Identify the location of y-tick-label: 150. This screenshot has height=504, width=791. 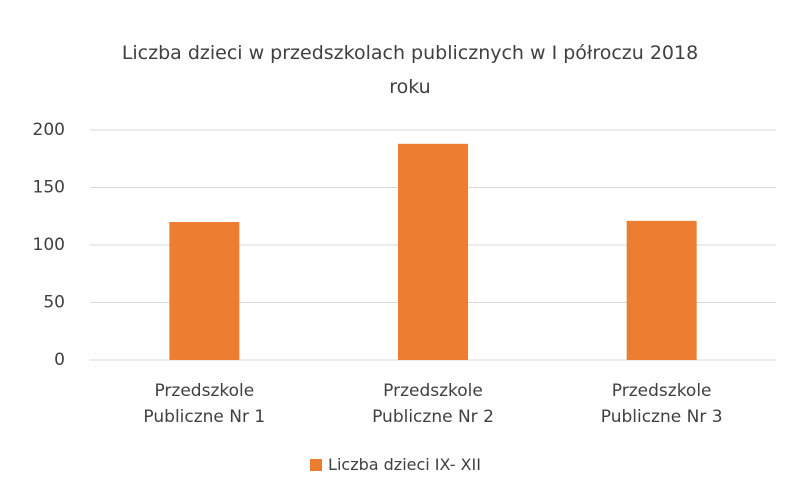
(49, 188).